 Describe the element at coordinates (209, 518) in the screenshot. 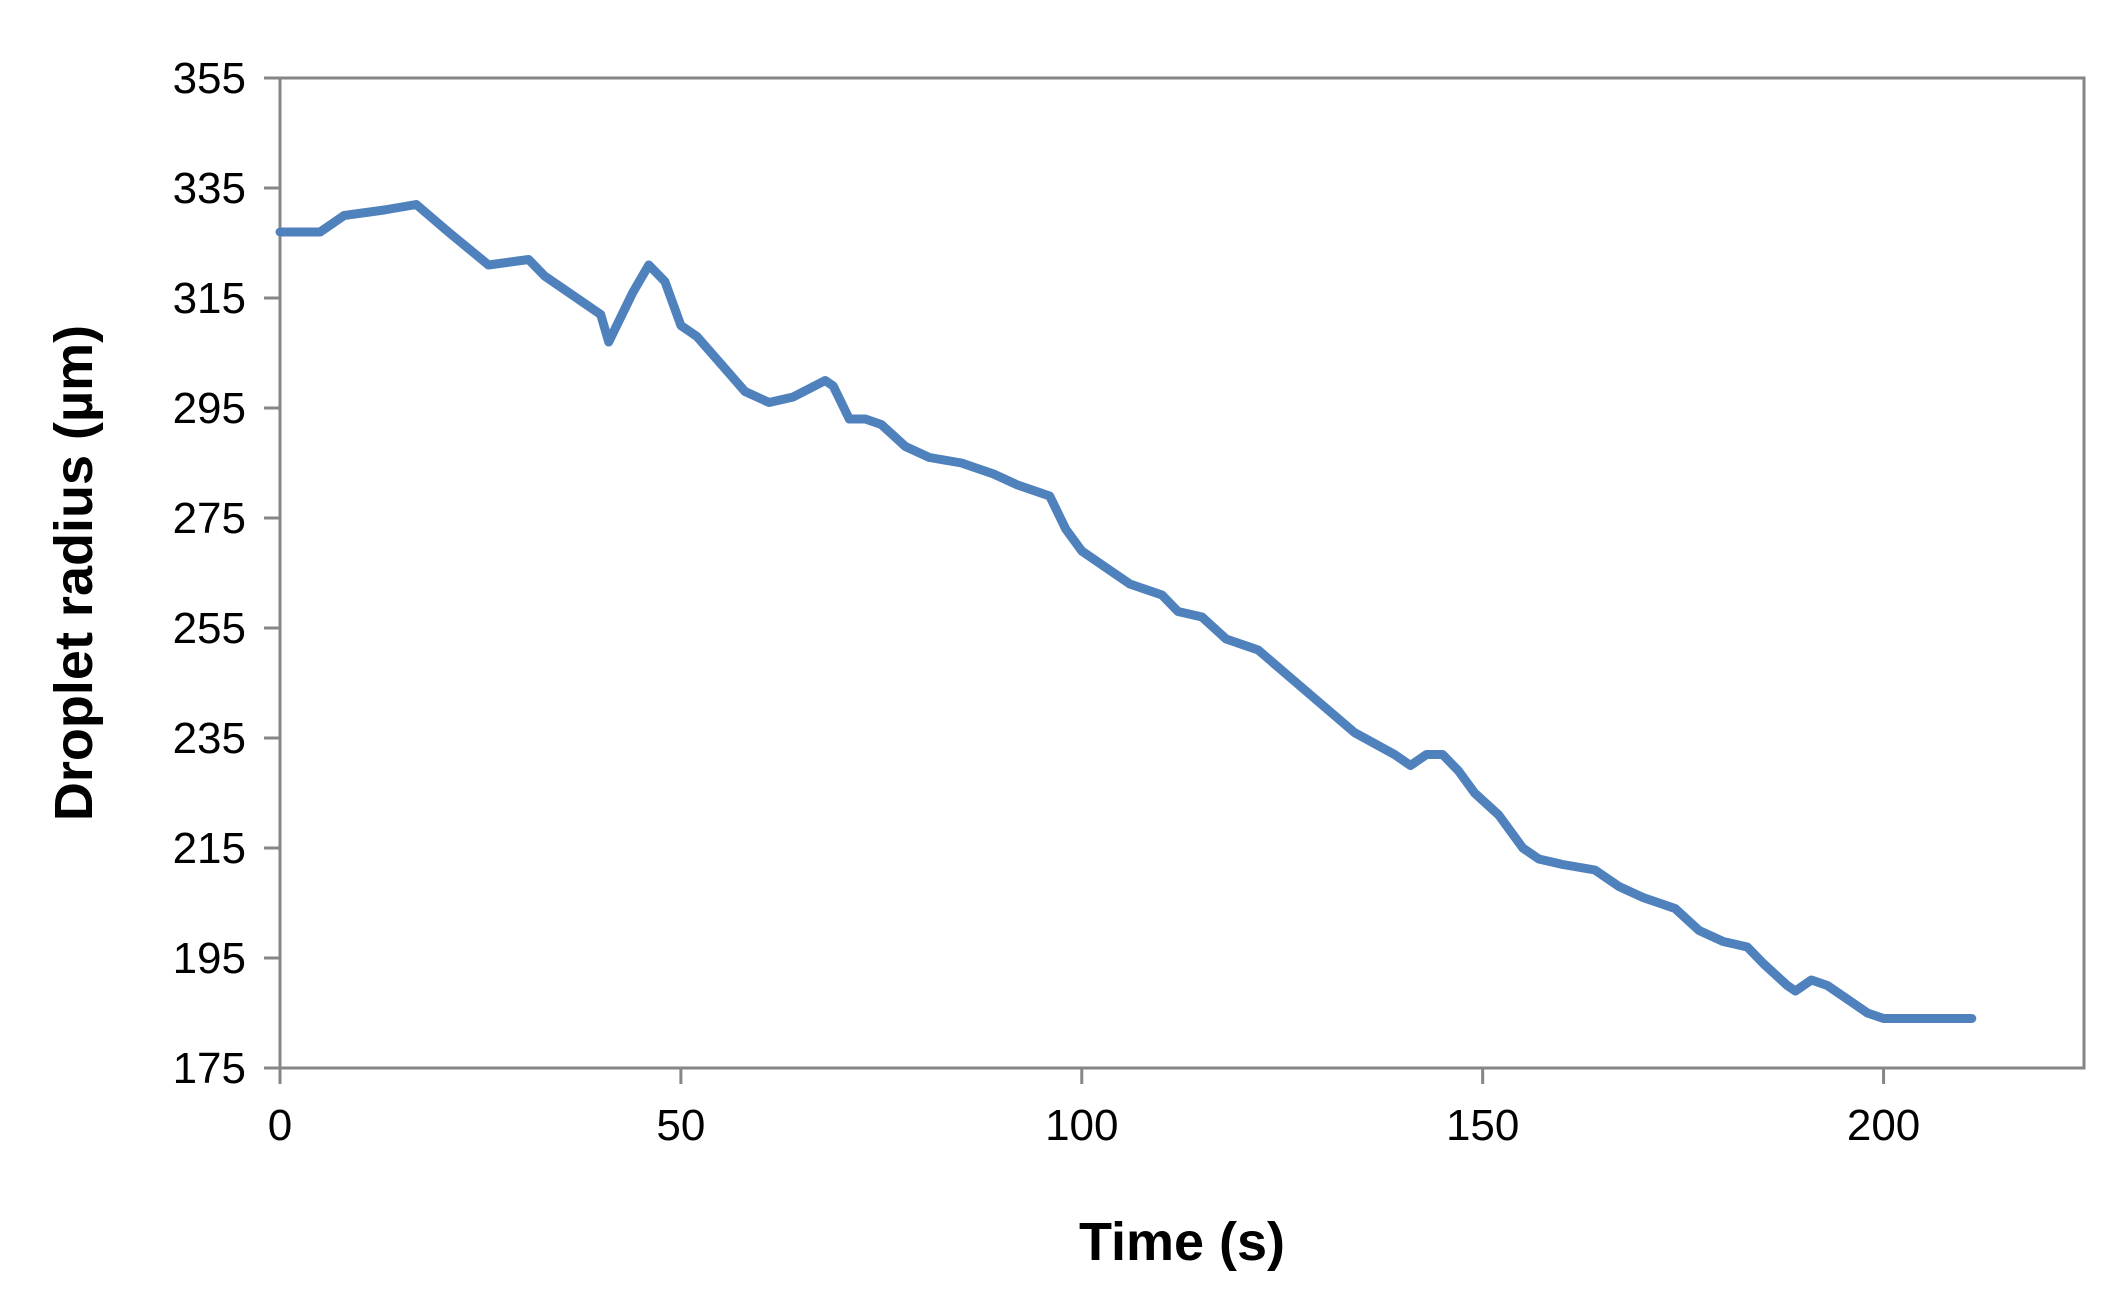

I see `y-tick-label: 275` at that location.